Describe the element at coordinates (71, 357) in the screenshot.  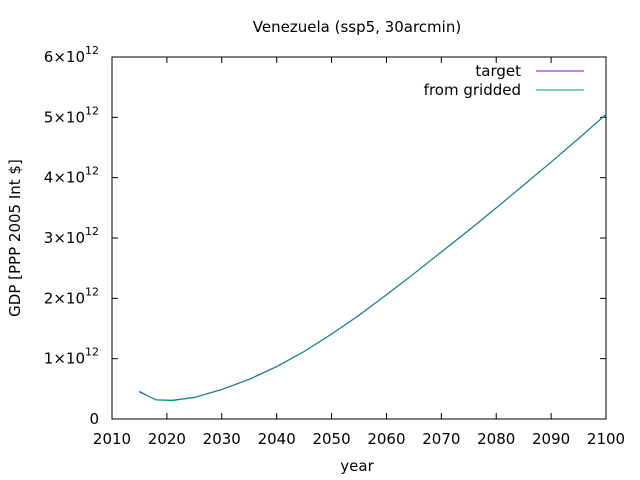
I see `y-tick-label: 1×10¹²` at that location.